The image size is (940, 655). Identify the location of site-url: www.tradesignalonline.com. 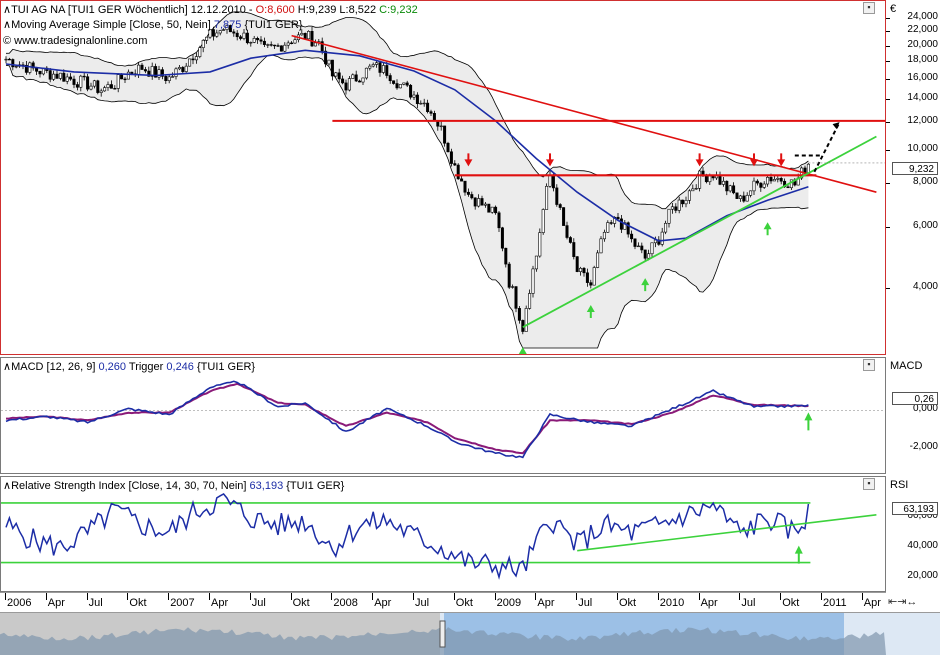
(81, 41).